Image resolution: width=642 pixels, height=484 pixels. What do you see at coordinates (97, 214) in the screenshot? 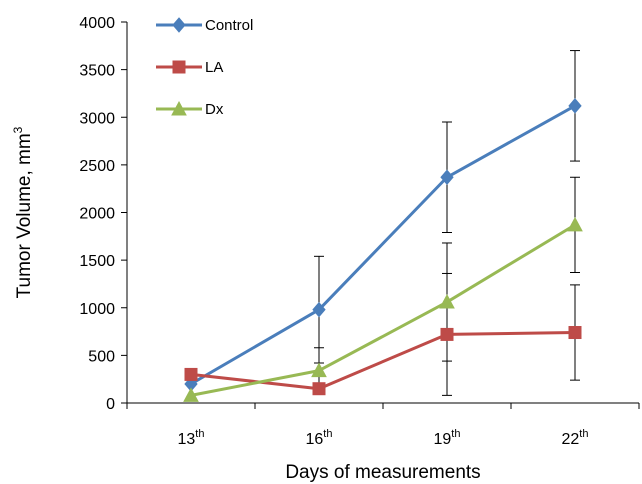
I see `y-tick-label: 2000` at bounding box center [97, 214].